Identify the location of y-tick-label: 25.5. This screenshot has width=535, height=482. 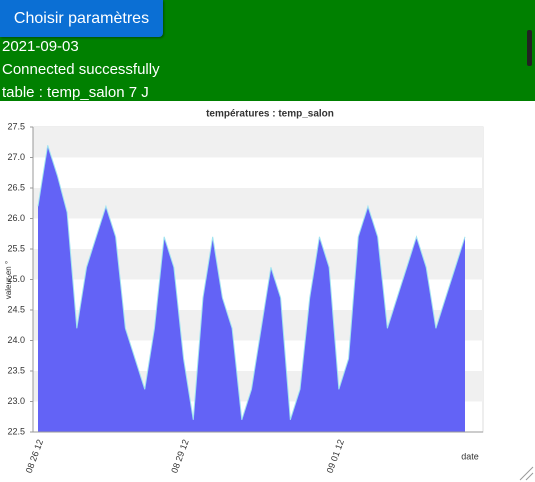
(16, 248).